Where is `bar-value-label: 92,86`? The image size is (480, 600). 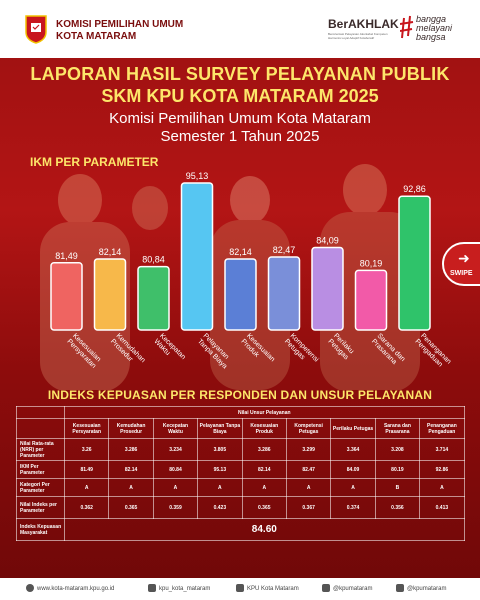
bar-value-label: 92,86 is located at coordinates (414, 189).